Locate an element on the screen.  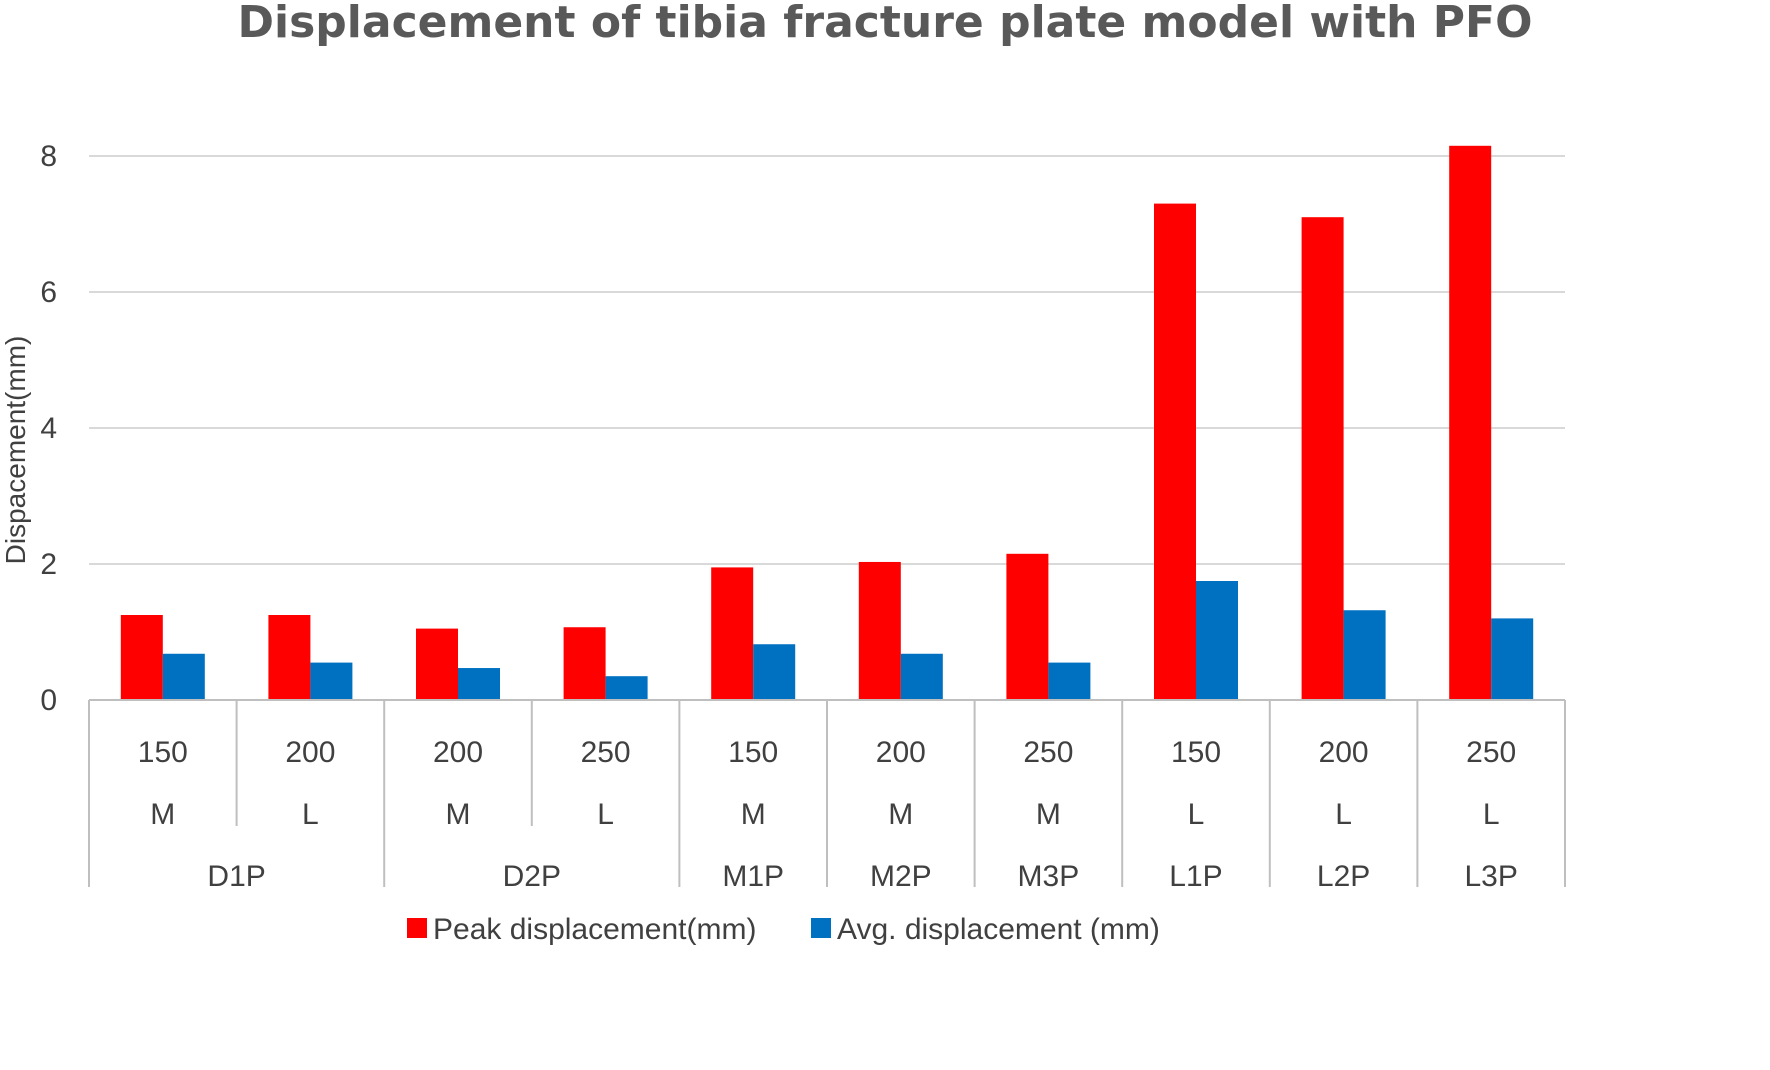
x-group-label: M3P is located at coordinates (1049, 876).